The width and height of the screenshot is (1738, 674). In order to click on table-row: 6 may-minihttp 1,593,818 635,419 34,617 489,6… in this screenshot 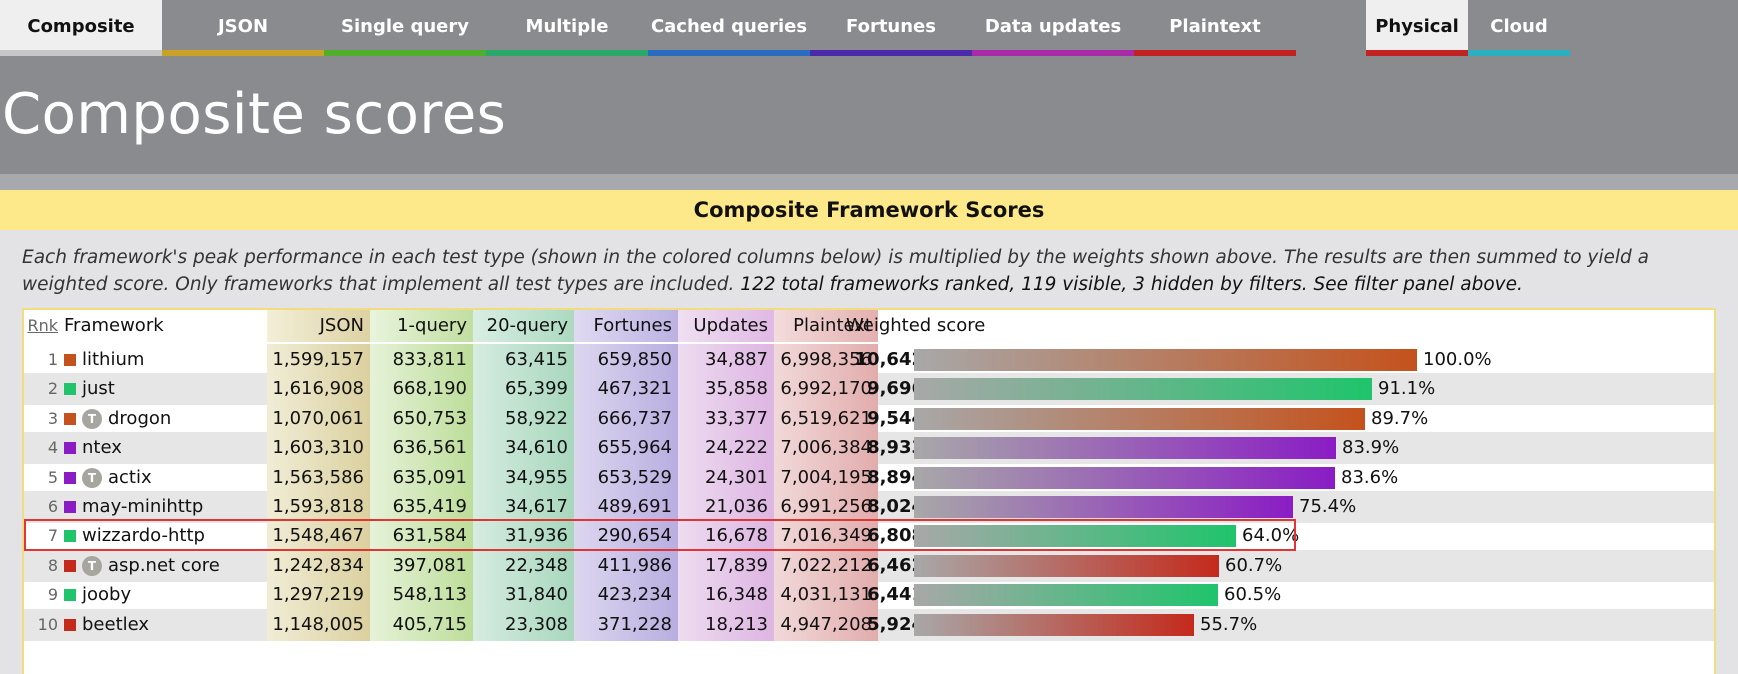, I will do `click(869, 507)`.